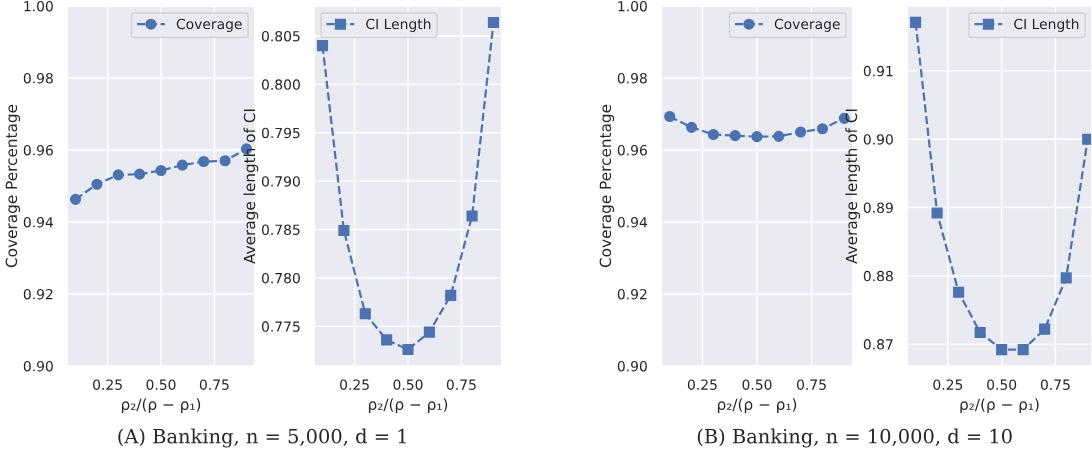 This screenshot has height=459, width=1092. I want to click on y-tick-label: 0.89, so click(878, 207).